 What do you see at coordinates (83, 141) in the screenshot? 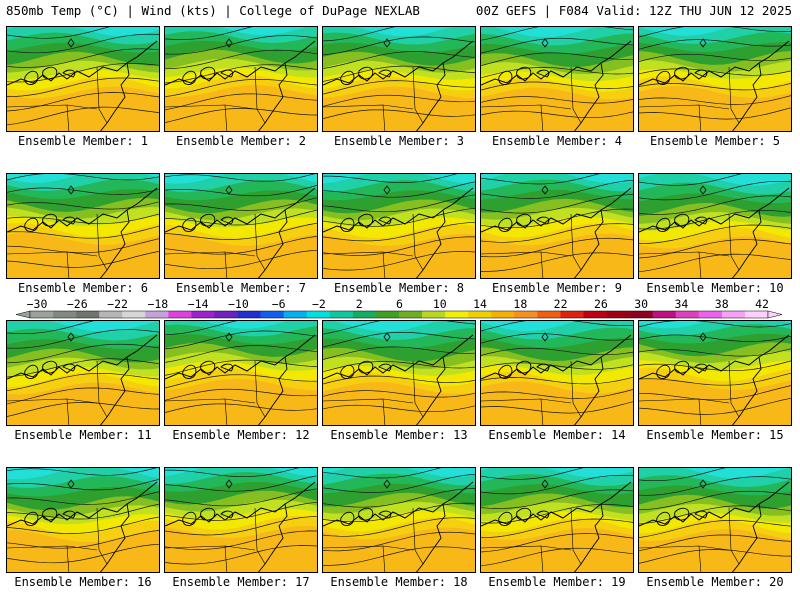
I see `ensemble-member-label: Ensemble Member: 1` at bounding box center [83, 141].